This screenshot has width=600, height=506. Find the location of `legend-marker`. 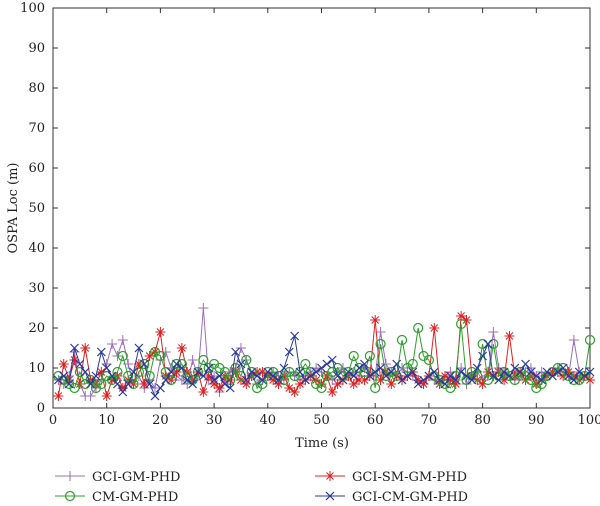

legend-marker is located at coordinates (70, 496).